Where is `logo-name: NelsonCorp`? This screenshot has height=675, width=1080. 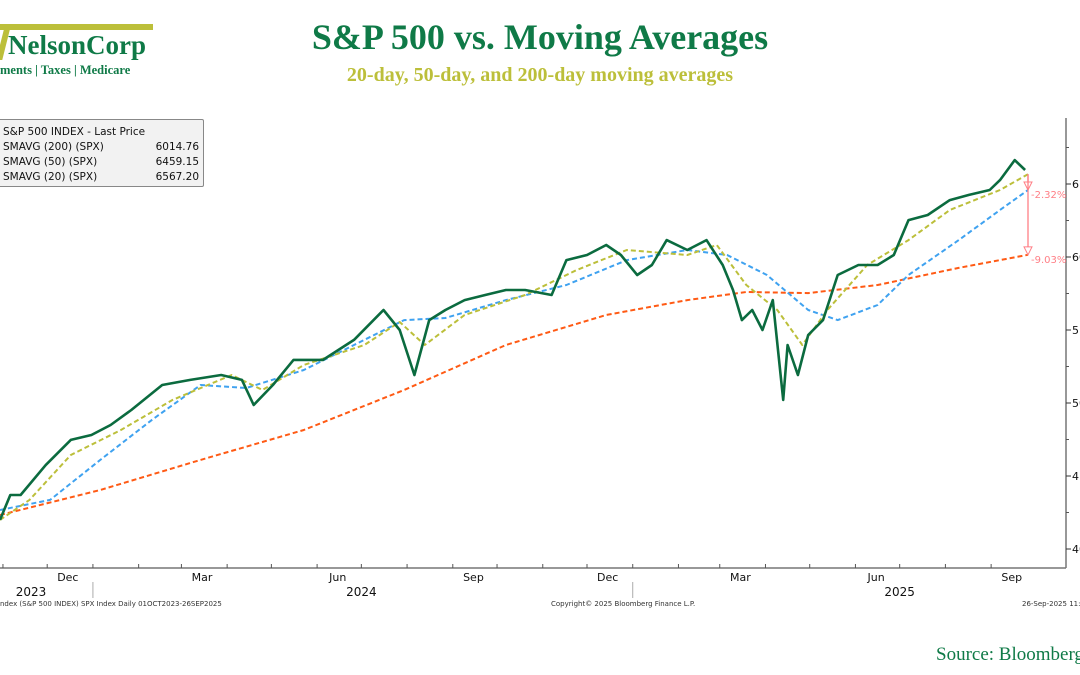 logo-name: NelsonCorp is located at coordinates (77, 45).